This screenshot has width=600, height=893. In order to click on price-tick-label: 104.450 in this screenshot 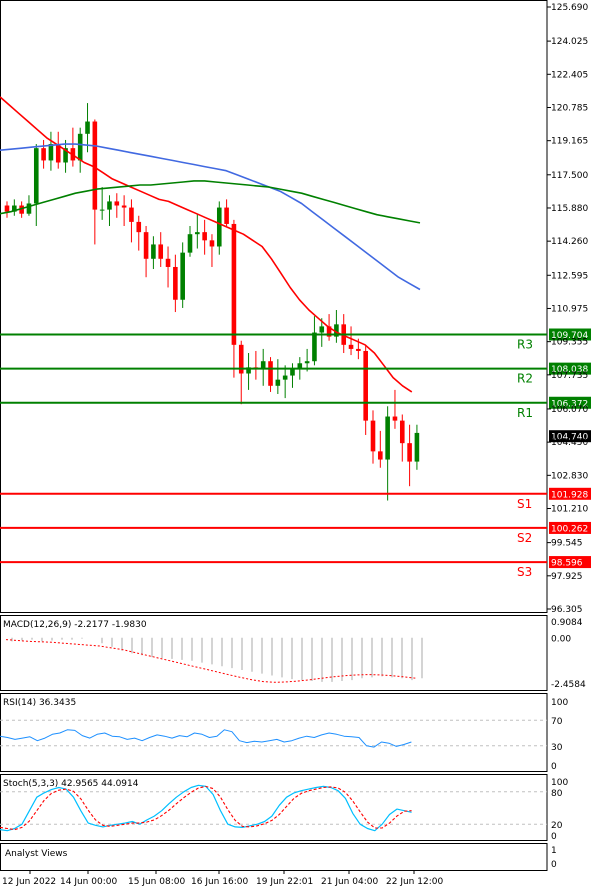, I will do `click(569, 443)`.